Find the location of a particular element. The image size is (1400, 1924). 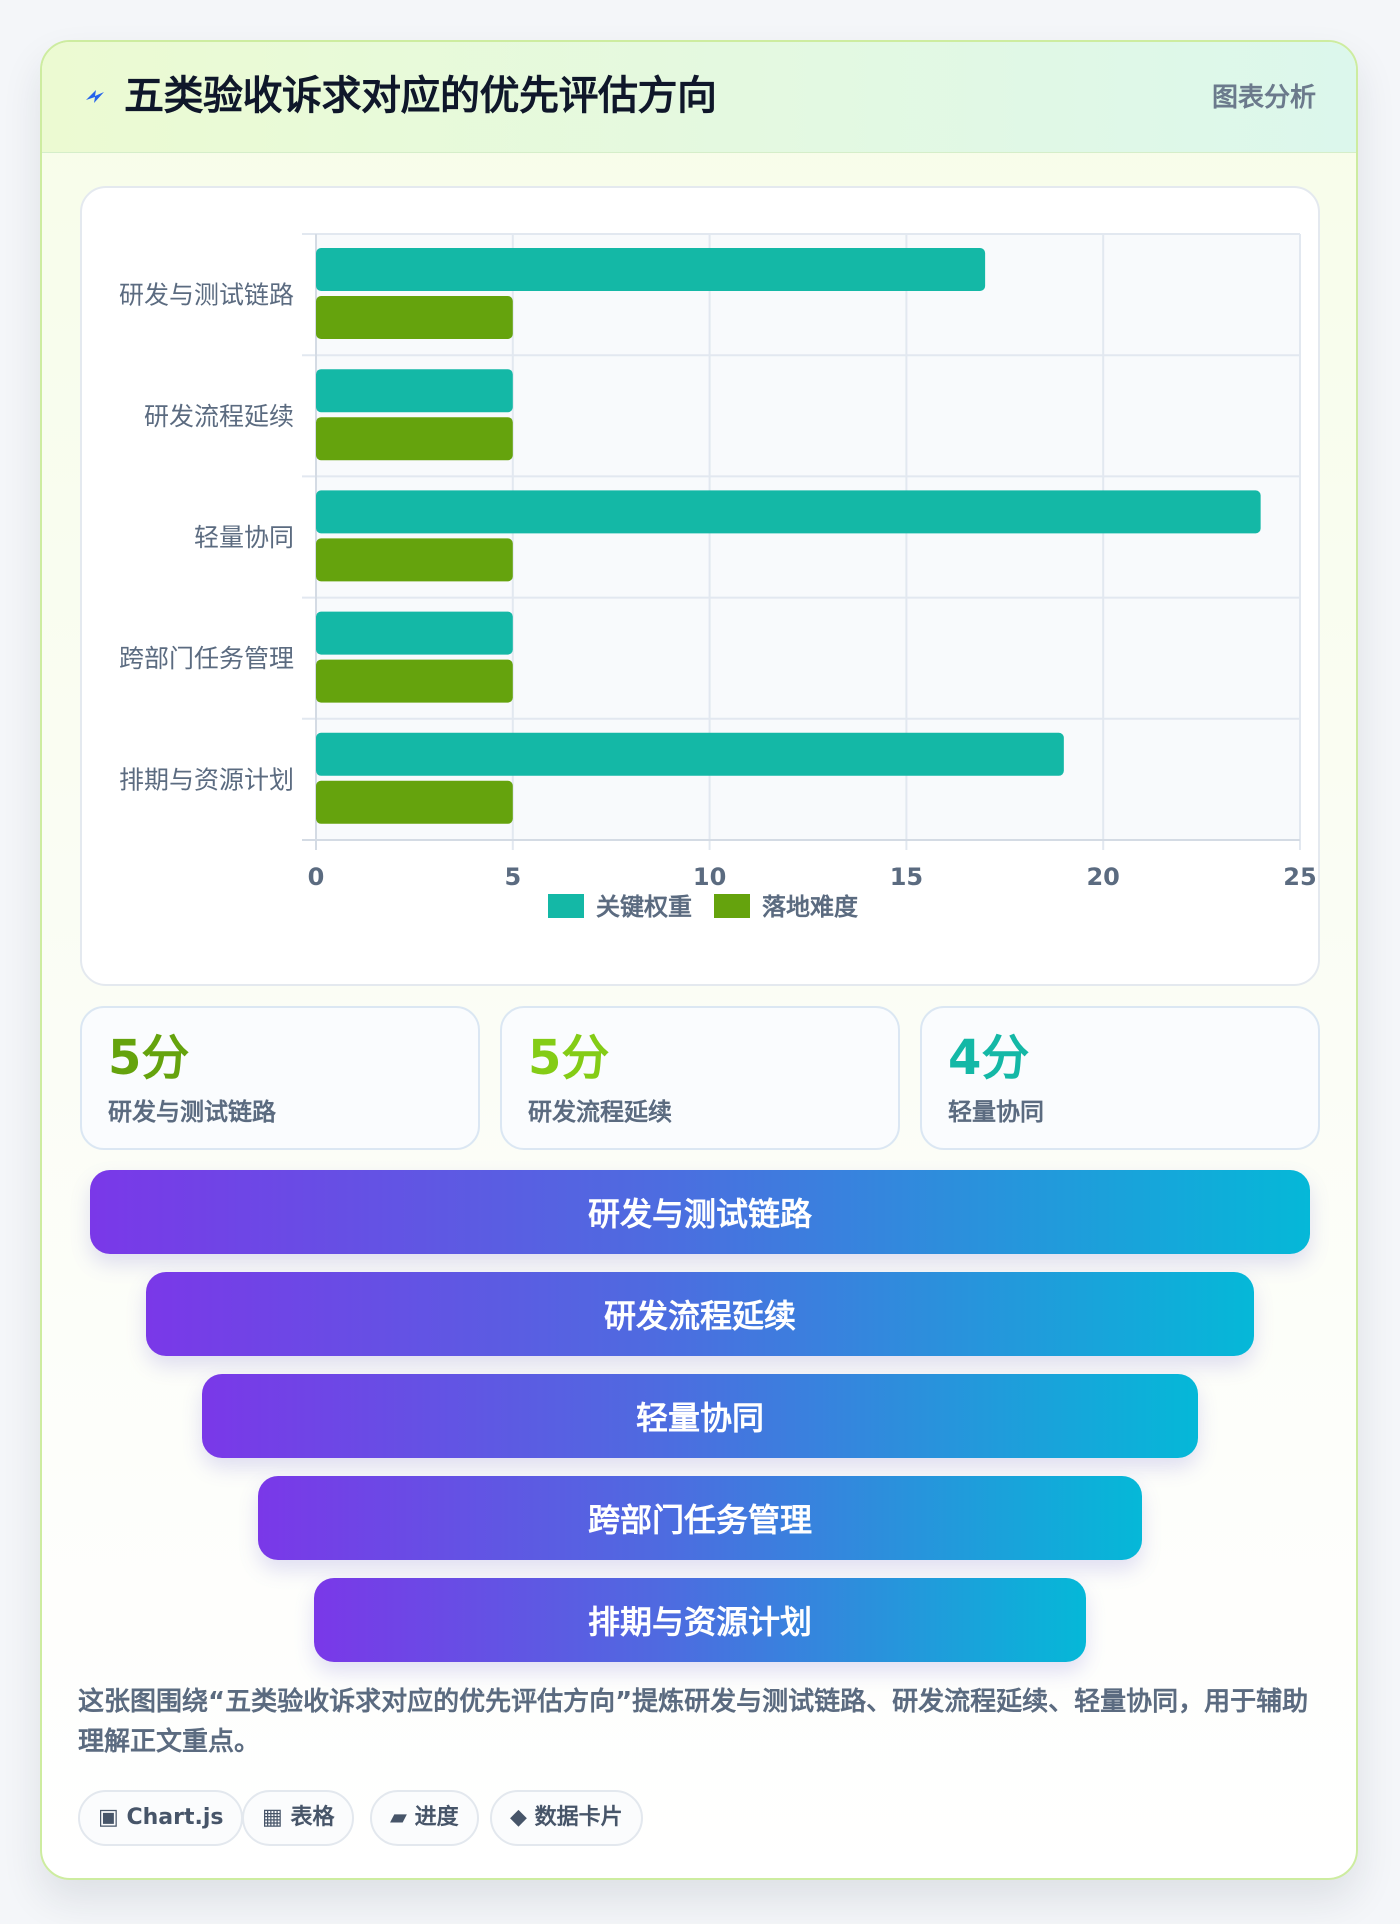

pill-progress: ▰ 进度 is located at coordinates (424, 1818).